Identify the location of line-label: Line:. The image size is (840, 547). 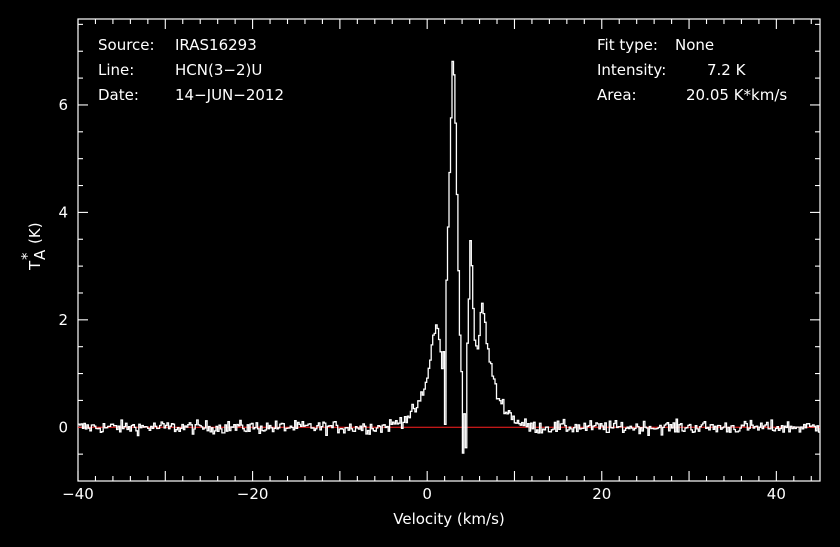
(116, 70).